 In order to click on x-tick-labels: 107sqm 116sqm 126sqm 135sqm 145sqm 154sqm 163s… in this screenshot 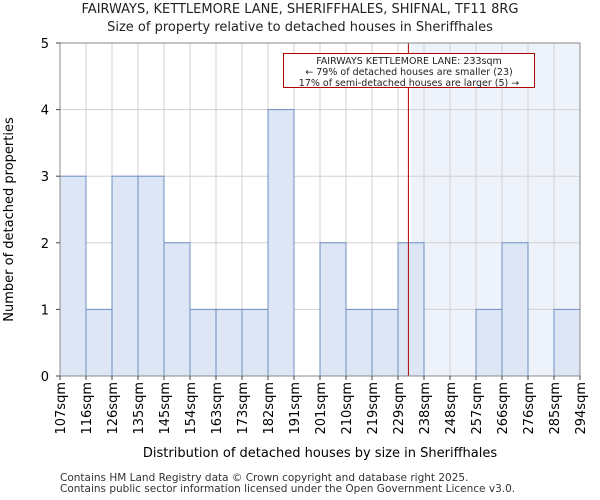, I will do `click(321, 405)`.